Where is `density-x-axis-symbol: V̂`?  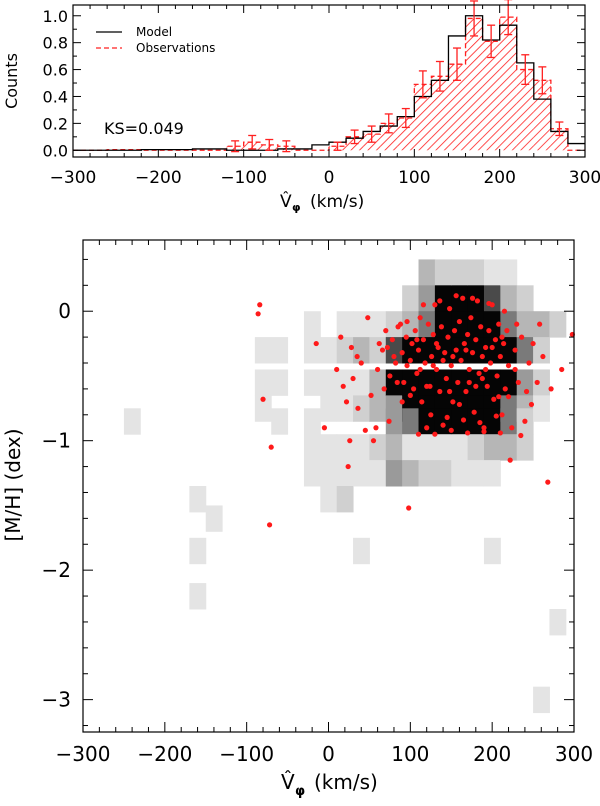 density-x-axis-symbol: V̂ is located at coordinates (288, 782).